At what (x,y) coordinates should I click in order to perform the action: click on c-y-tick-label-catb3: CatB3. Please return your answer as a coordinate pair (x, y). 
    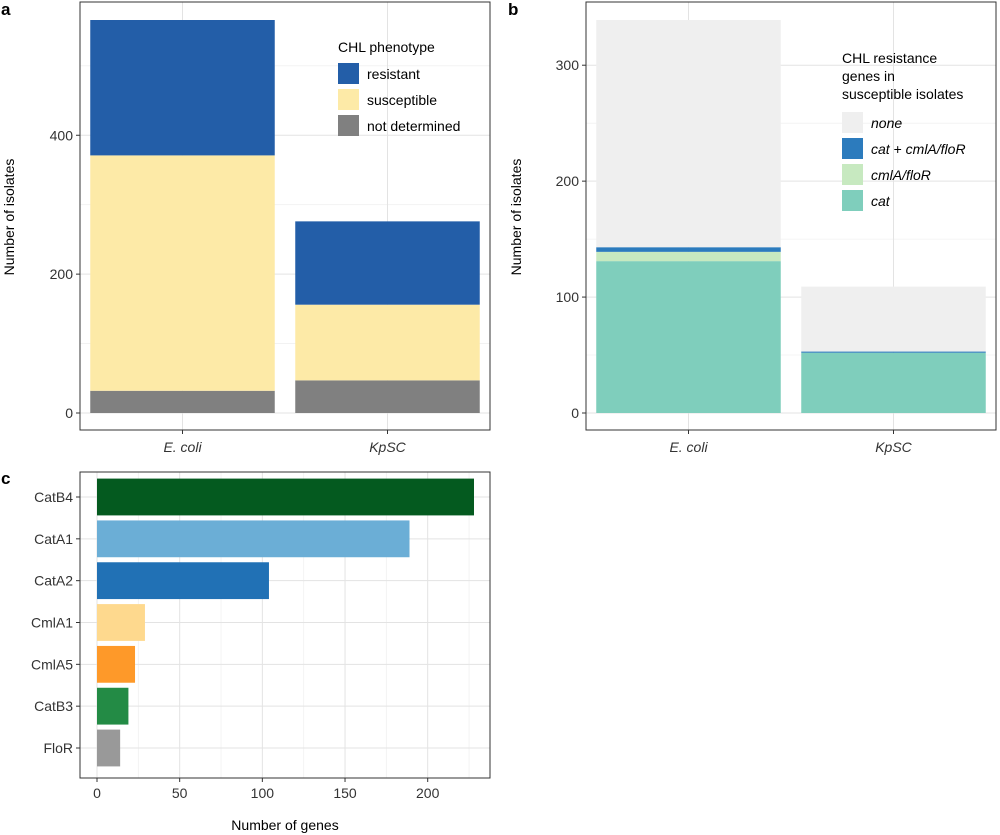
    Looking at the image, I should click on (53, 706).